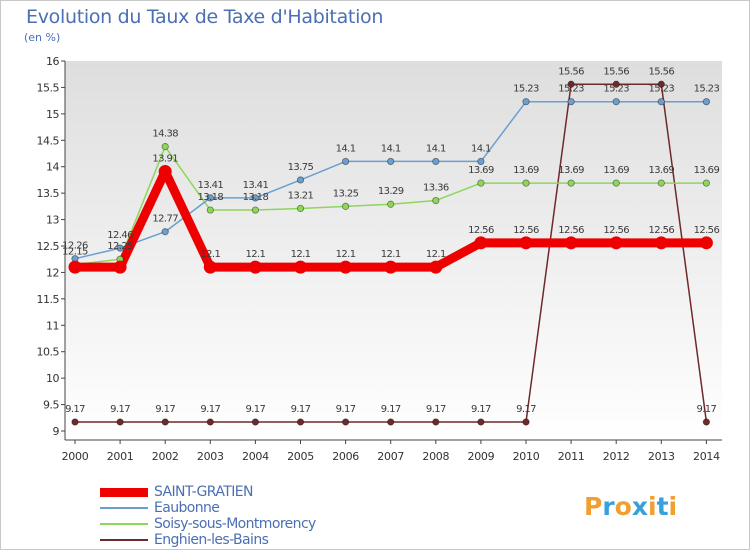 Image resolution: width=750 pixels, height=550 pixels. What do you see at coordinates (52, 272) in the screenshot?
I see `y-tick-label: 12` at bounding box center [52, 272].